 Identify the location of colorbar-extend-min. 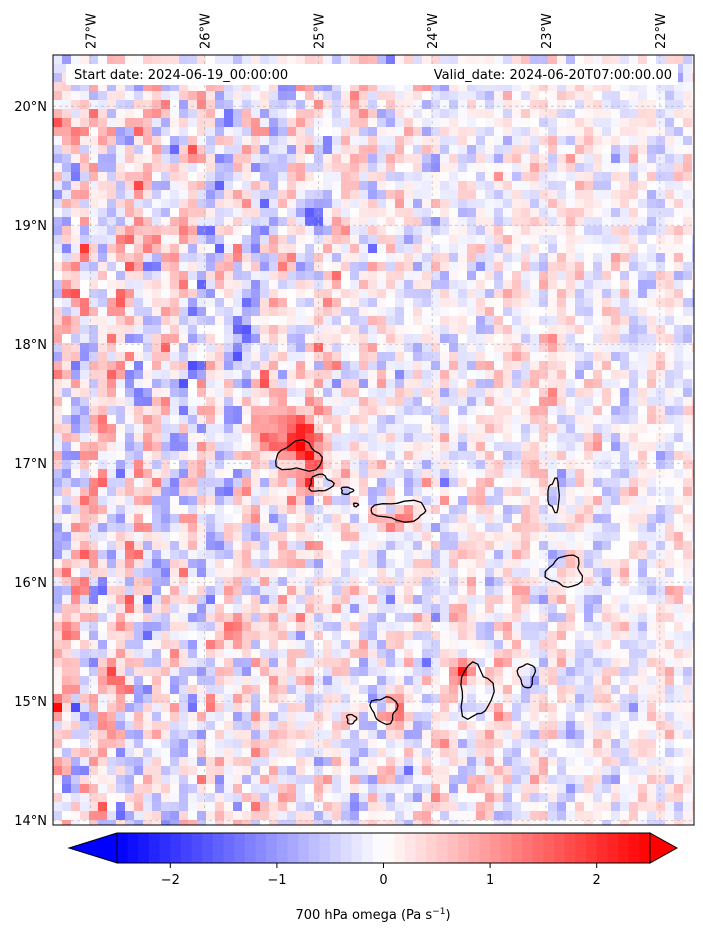
(92, 848).